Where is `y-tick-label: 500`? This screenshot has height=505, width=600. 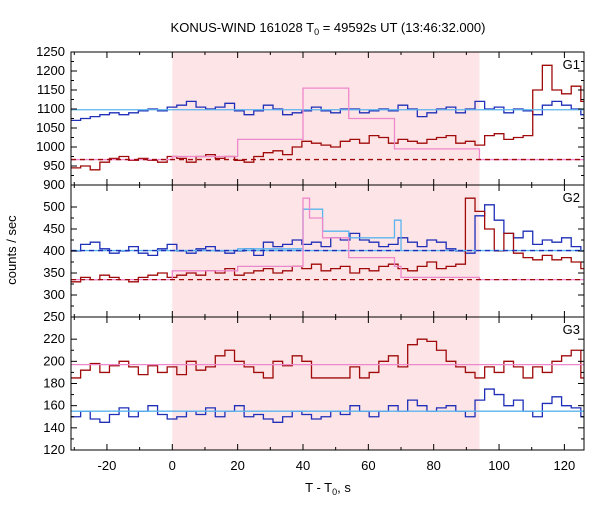
y-tick-label: 500 is located at coordinates (54, 206).